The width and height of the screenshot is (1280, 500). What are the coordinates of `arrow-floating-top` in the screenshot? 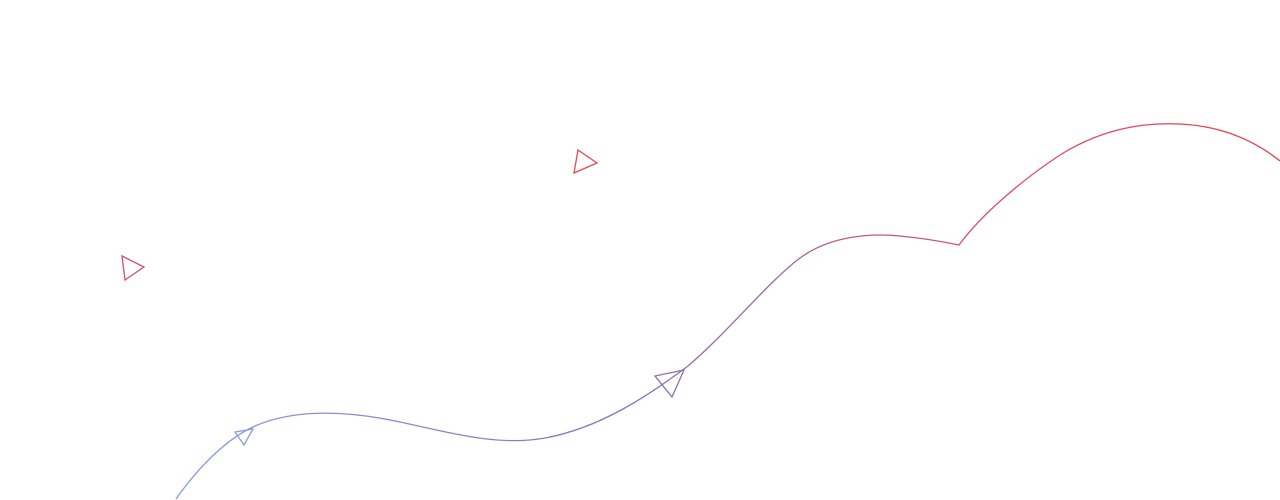 It's located at (586, 161).